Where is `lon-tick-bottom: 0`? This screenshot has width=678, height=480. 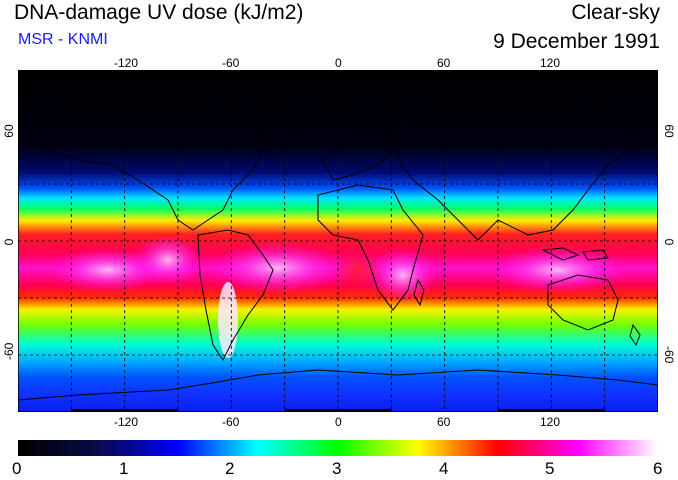 lon-tick-bottom: 0 is located at coordinates (338, 422).